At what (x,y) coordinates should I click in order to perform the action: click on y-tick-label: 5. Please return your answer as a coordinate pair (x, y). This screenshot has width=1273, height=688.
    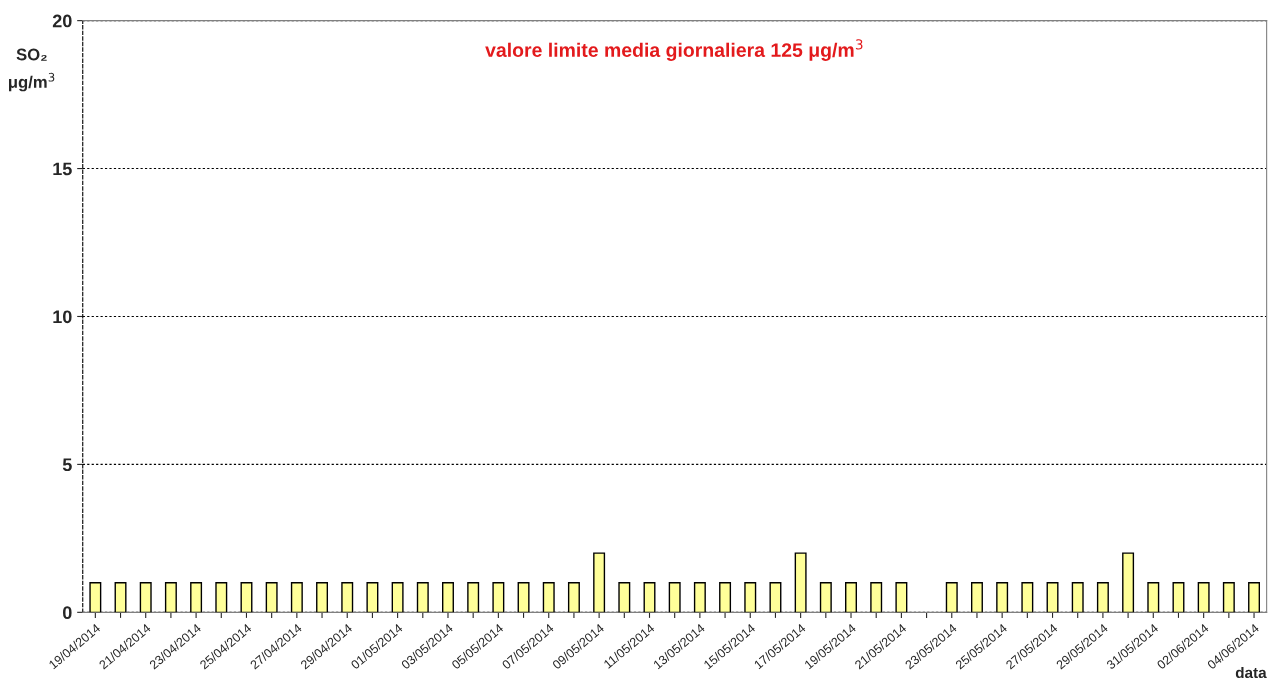
    Looking at the image, I should click on (67, 465).